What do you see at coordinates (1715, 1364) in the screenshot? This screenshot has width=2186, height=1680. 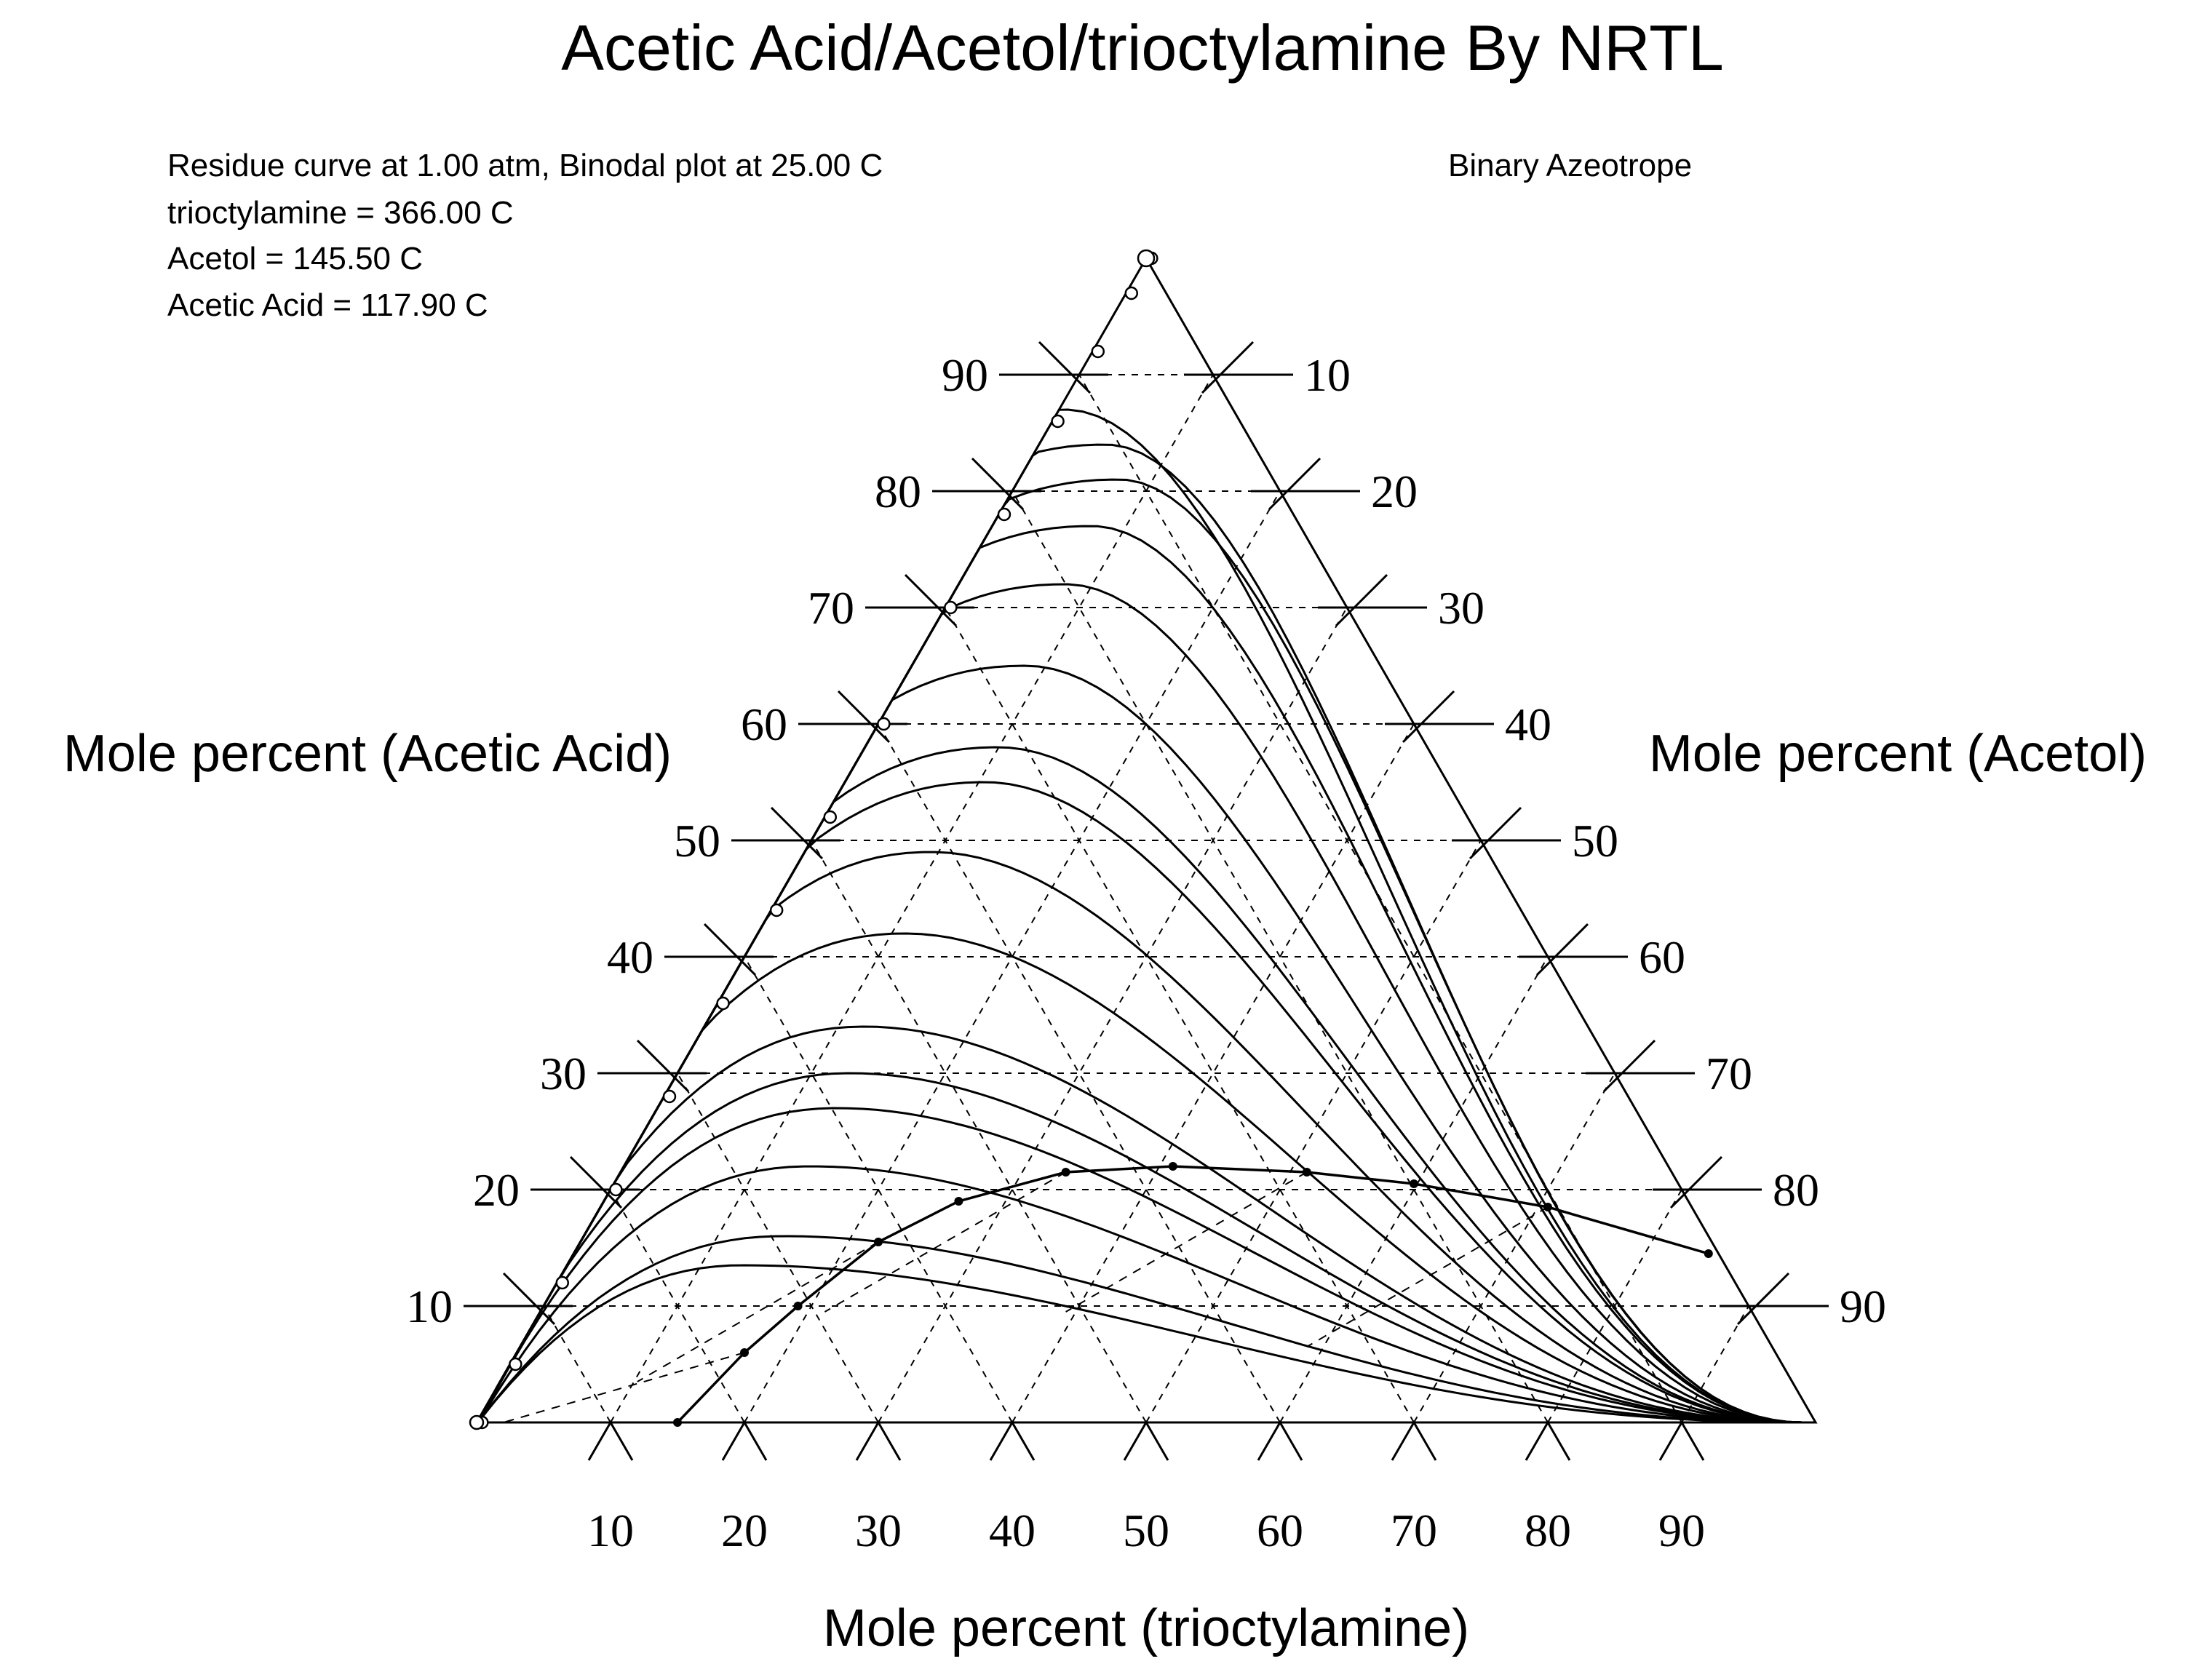 I see `grid-line-rising` at bounding box center [1715, 1364].